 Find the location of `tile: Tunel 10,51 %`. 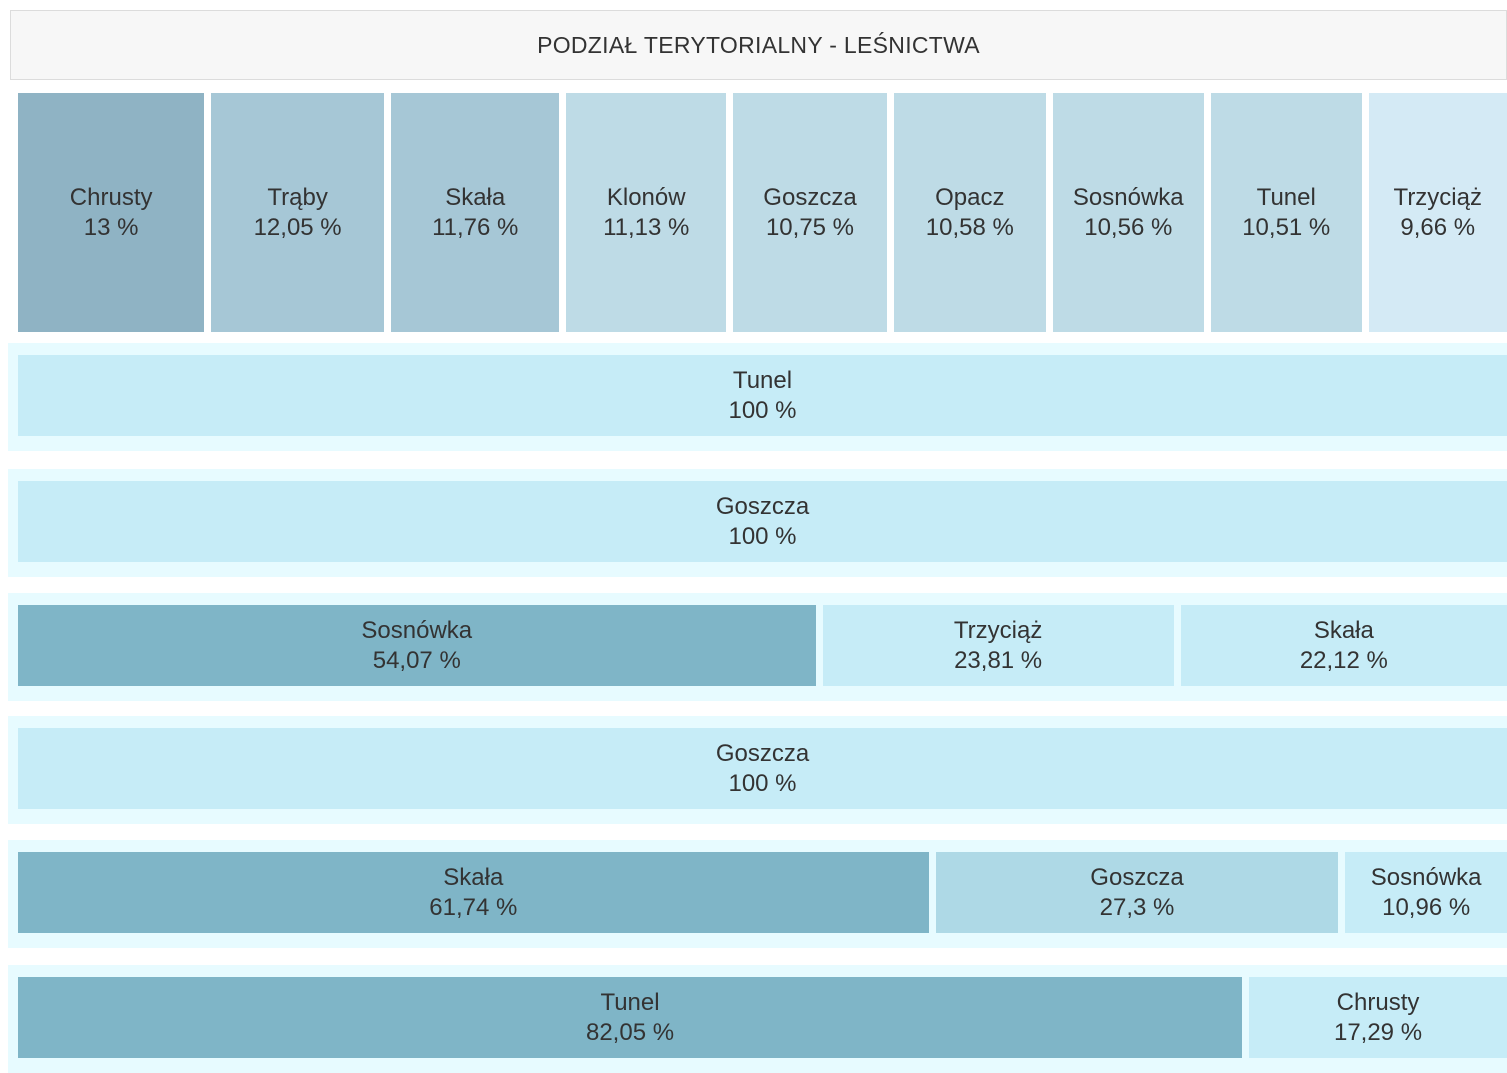

tile: Tunel 10,51 % is located at coordinates (1286, 212).